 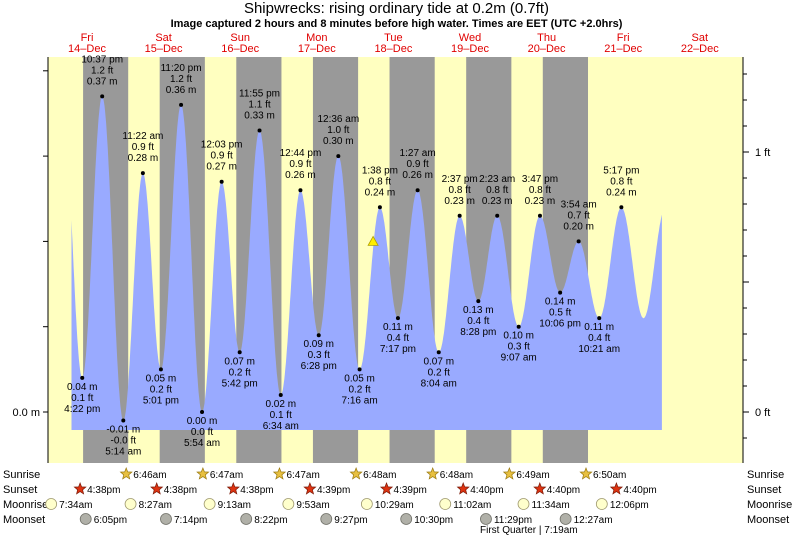 What do you see at coordinates (478, 310) in the screenshot?
I see `low-tide-label: 0.13 m` at bounding box center [478, 310].